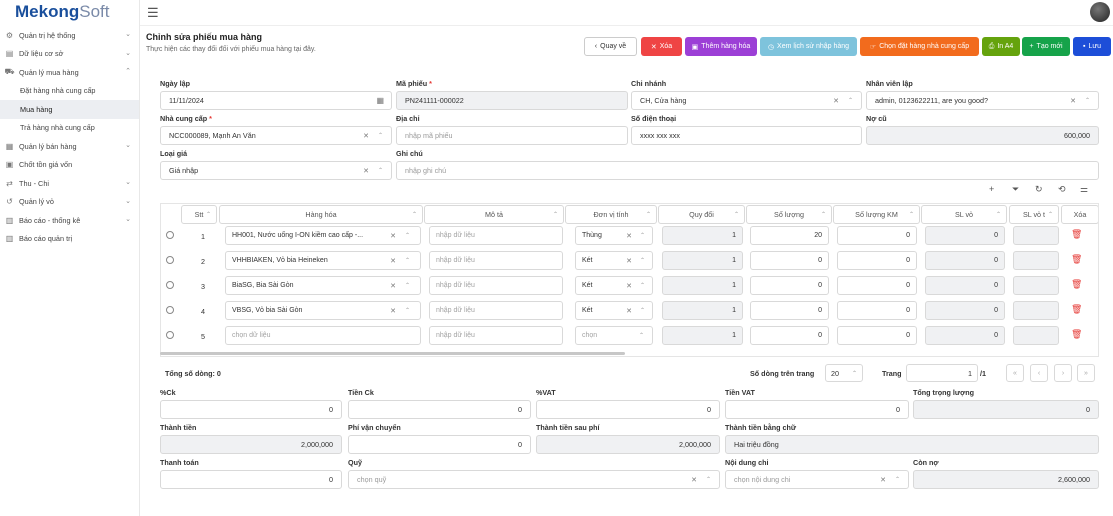 The image size is (1113, 516). Describe the element at coordinates (69, 202) in the screenshot. I see `sidebar-item: ↺ Quản lý vỏ ⌄` at that location.